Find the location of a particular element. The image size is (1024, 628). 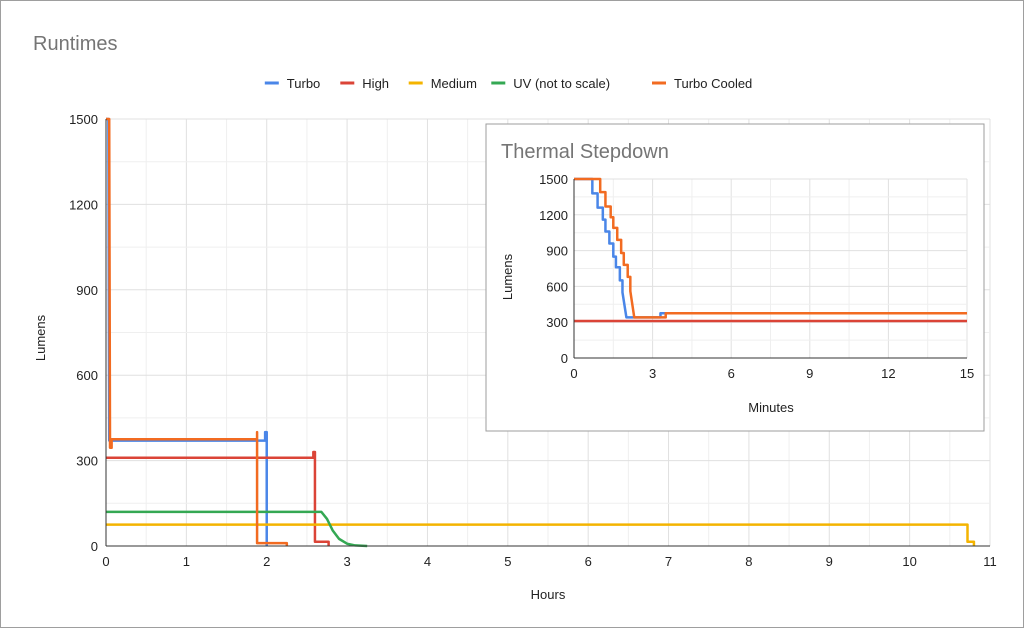

legend-item-turbo-cooled: Turbo Cooled is located at coordinates (702, 83).